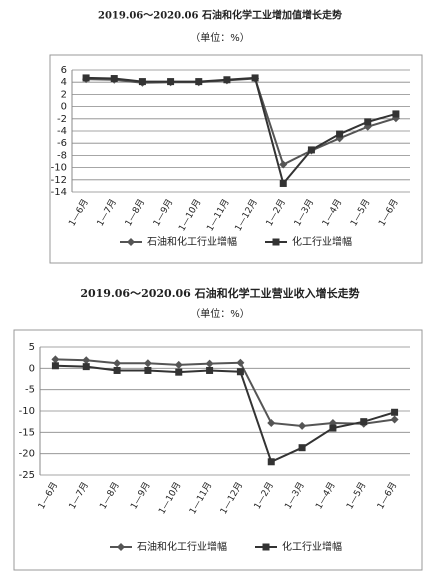 This screenshot has height=572, width=440. I want to click on y-tick-label: 4, so click(64, 82).